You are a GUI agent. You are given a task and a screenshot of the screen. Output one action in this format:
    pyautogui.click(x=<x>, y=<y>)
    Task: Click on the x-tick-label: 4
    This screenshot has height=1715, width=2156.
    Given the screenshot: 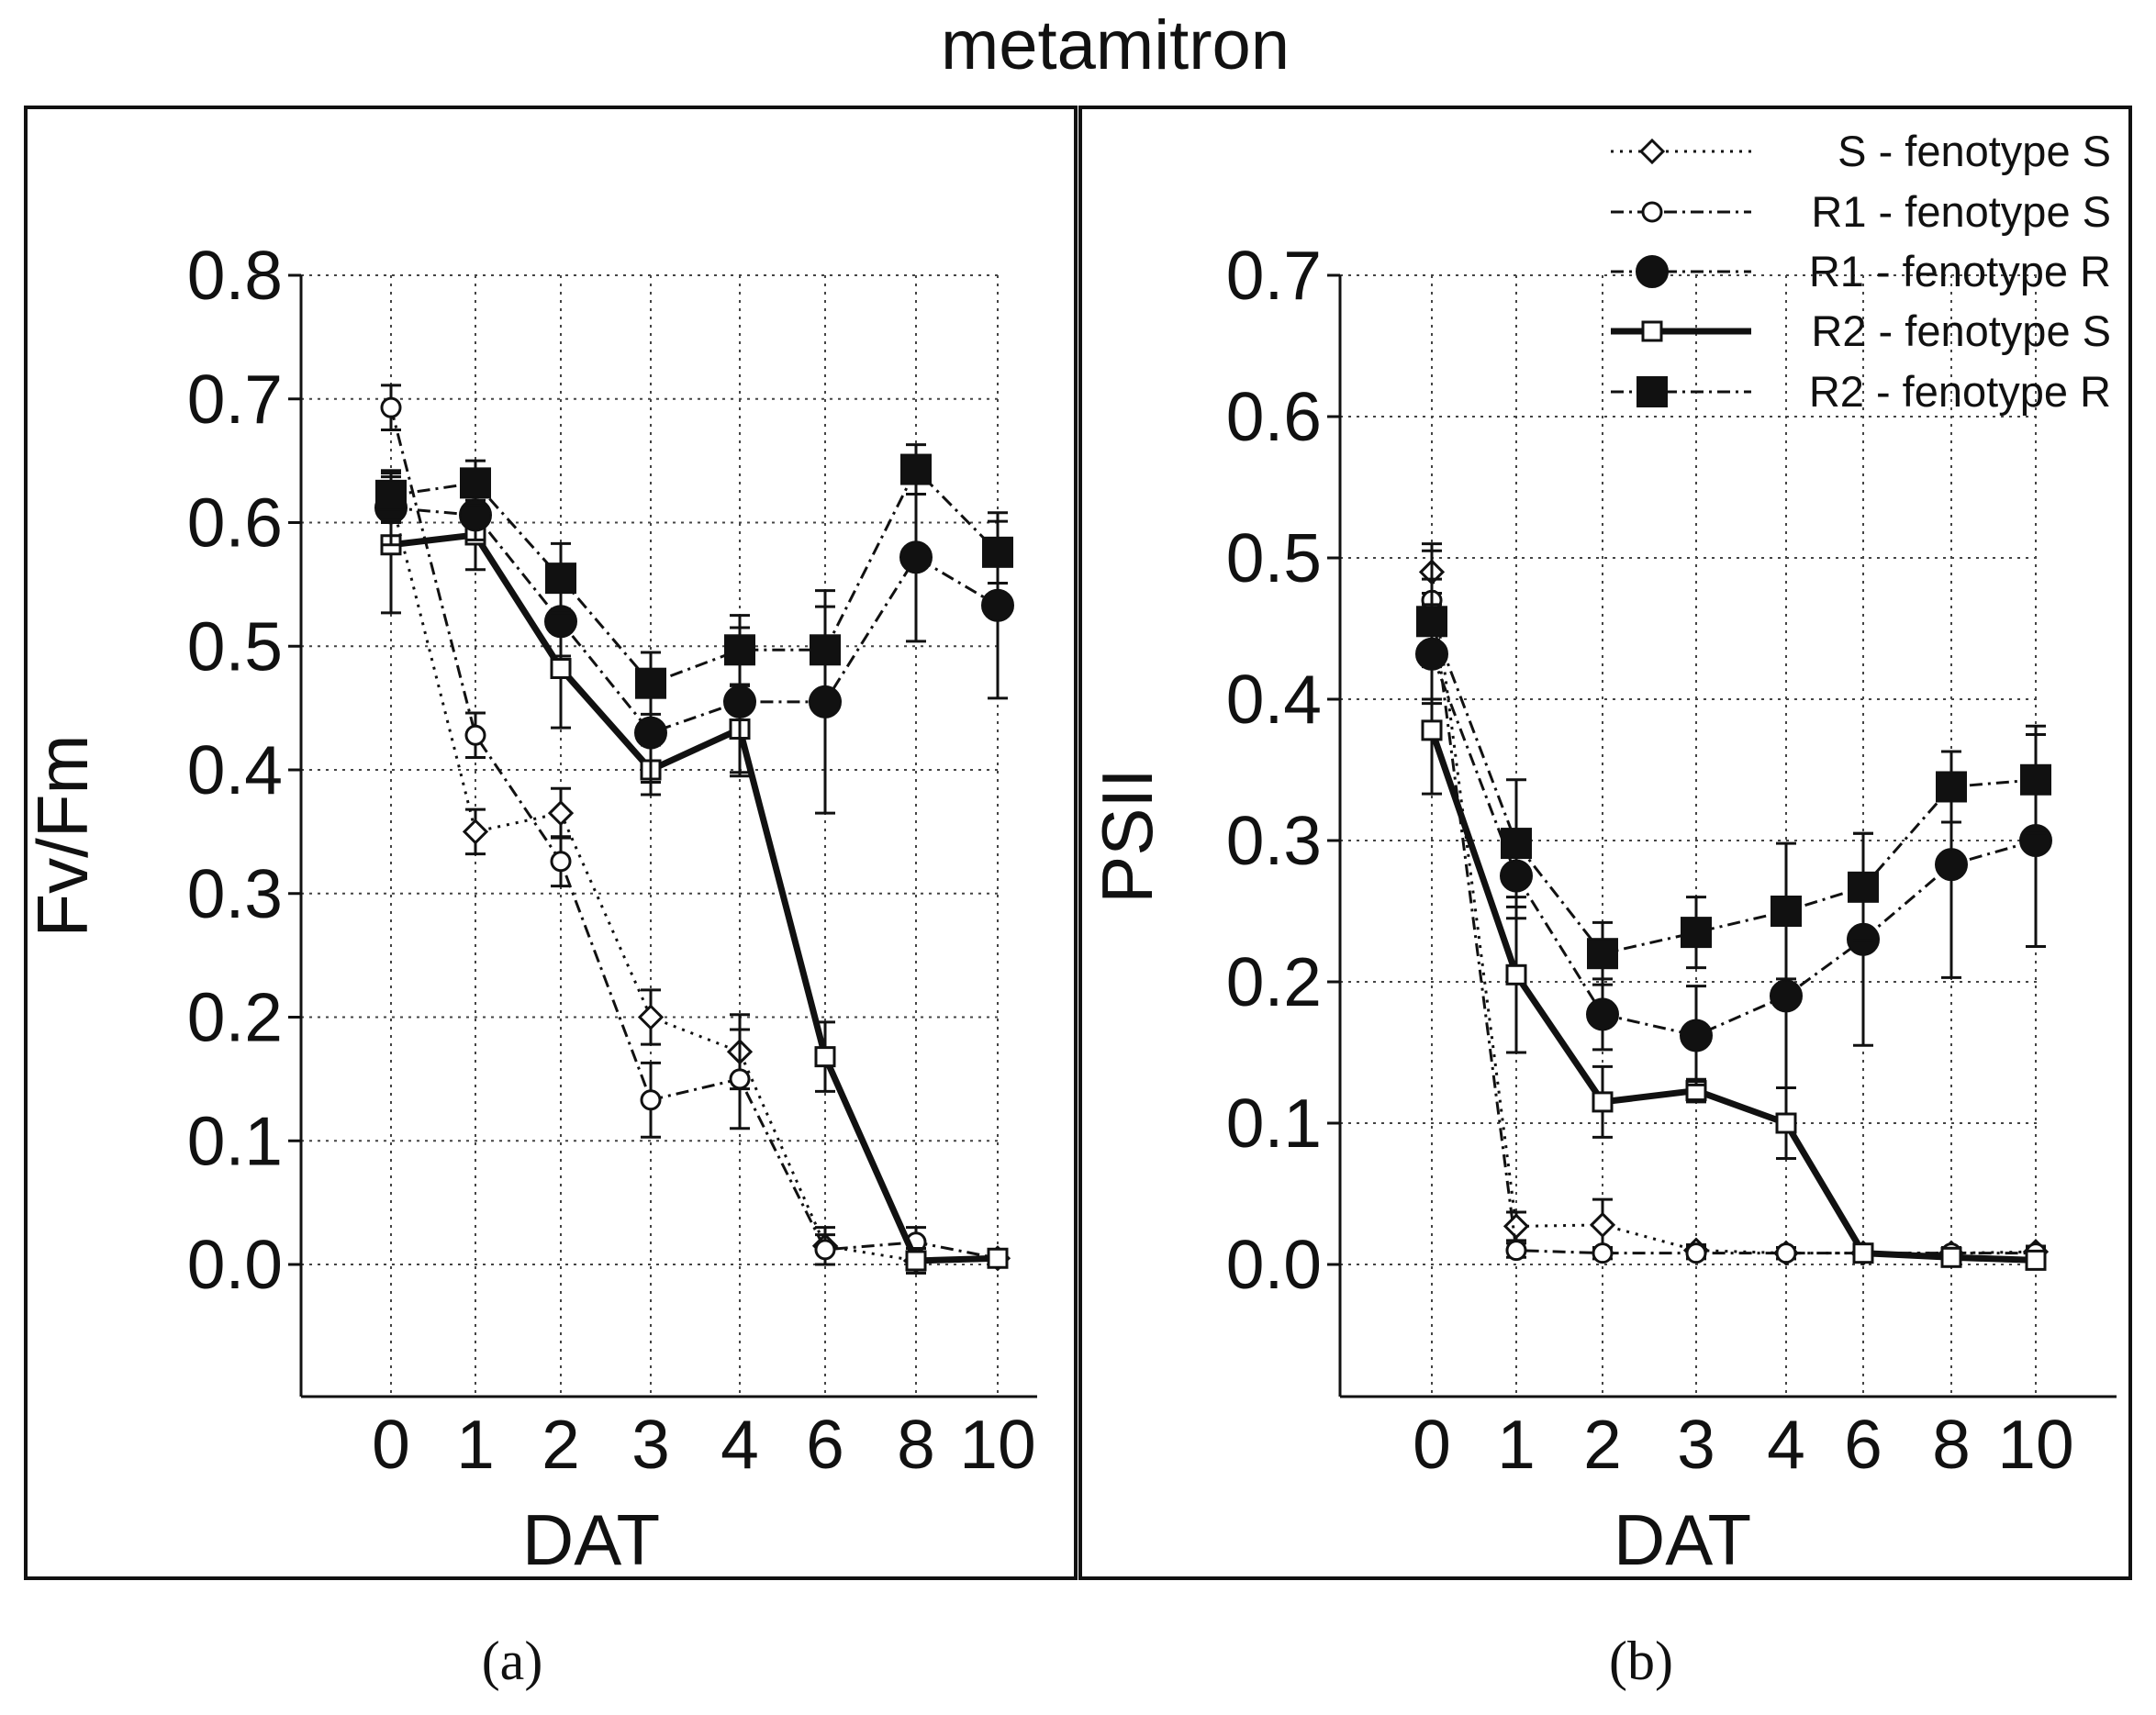 What is the action you would take?
    pyautogui.click(x=740, y=1444)
    